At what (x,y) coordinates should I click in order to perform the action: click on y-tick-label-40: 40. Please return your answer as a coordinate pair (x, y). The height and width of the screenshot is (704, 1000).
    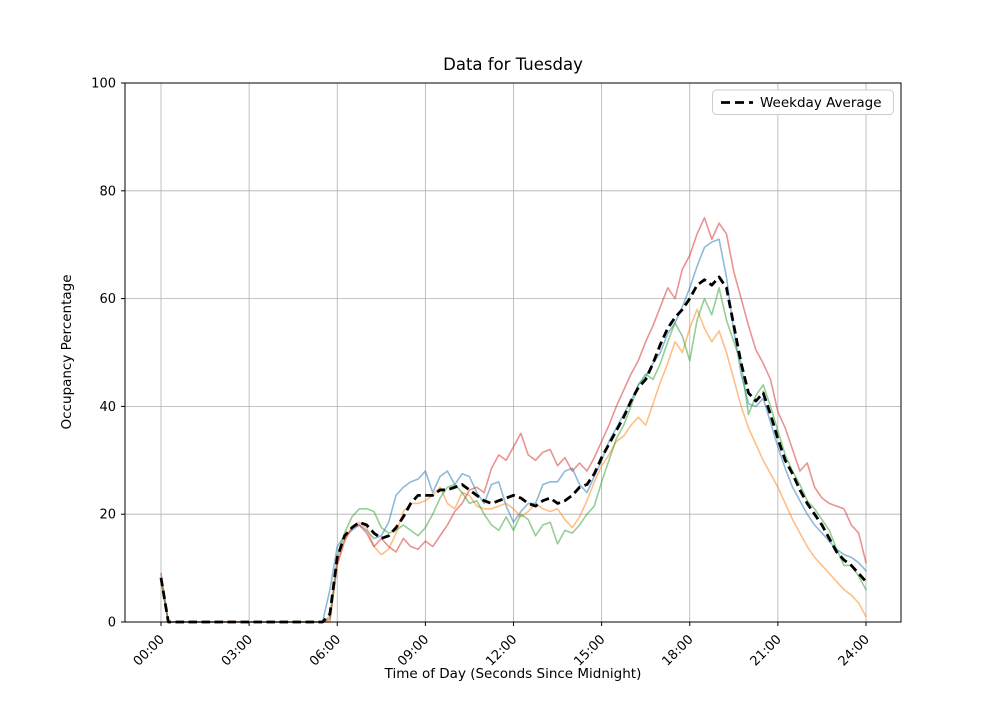
    Looking at the image, I should click on (107, 407).